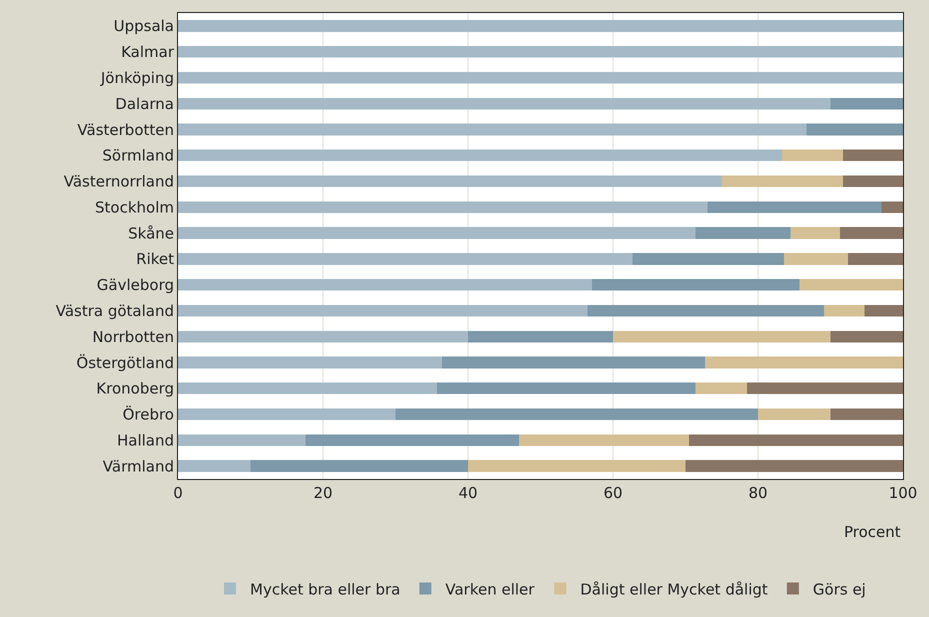 The width and height of the screenshot is (929, 617). I want to click on legend-label: Varken eller, so click(490, 589).